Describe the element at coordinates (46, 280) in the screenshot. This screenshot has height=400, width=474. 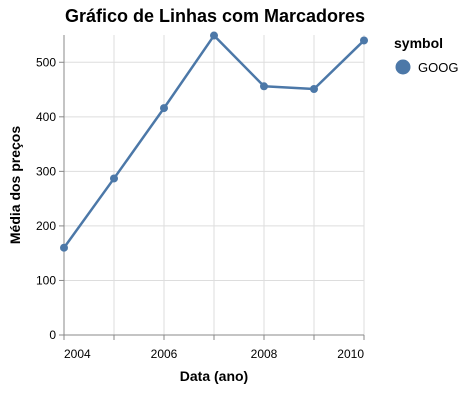
I see `y-tick-label: 100` at that location.